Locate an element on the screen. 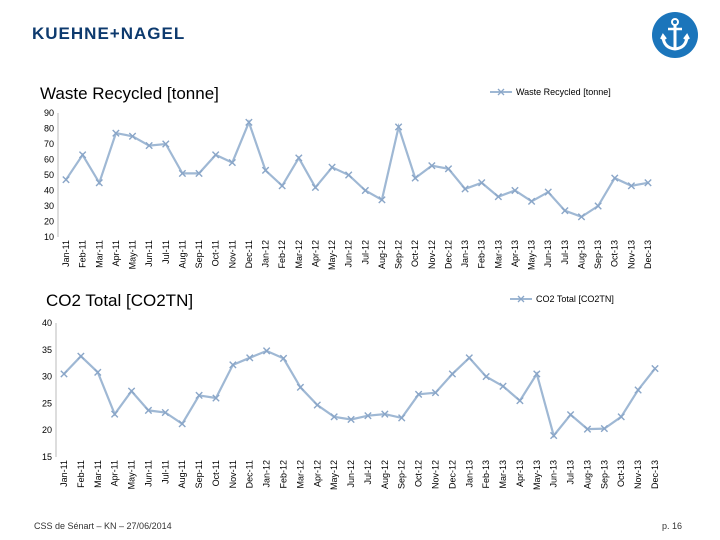 The image size is (720, 540). co2-x-tick-label: Nov-13 is located at coordinates (638, 474).